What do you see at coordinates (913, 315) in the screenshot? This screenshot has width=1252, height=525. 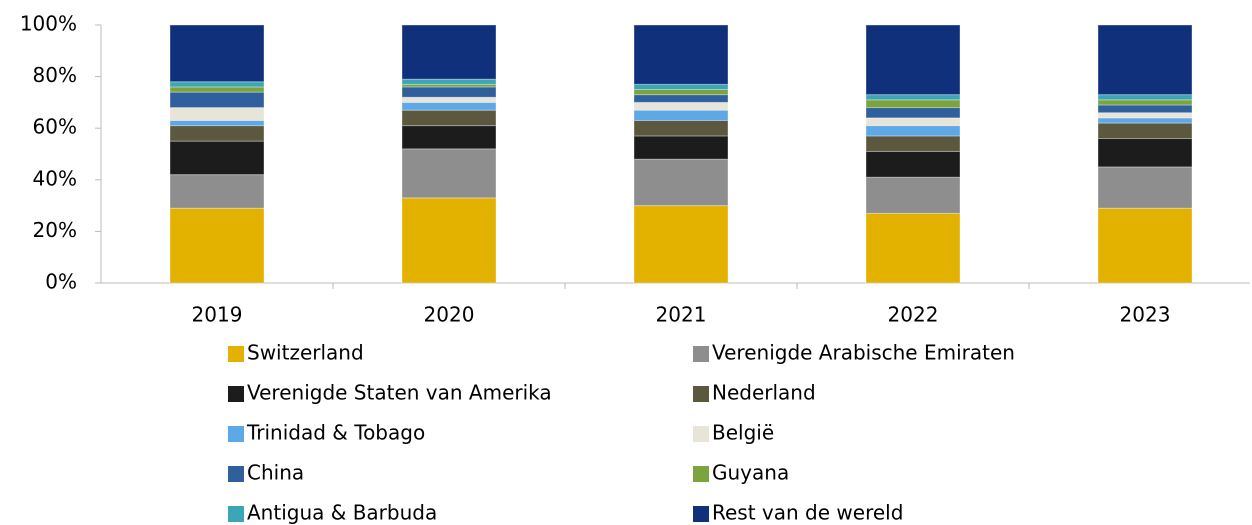 I see `x-tick-label: 2022` at bounding box center [913, 315].